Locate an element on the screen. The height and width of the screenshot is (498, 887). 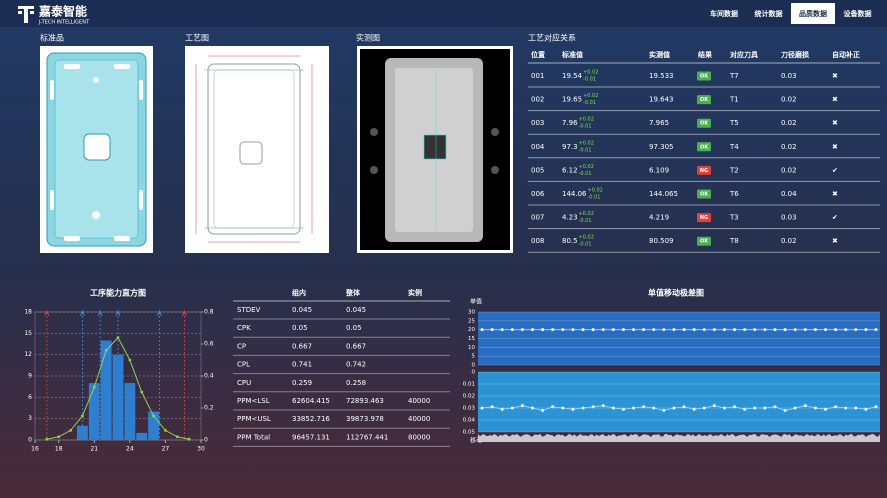
column-header: 位置 is located at coordinates (538, 54).